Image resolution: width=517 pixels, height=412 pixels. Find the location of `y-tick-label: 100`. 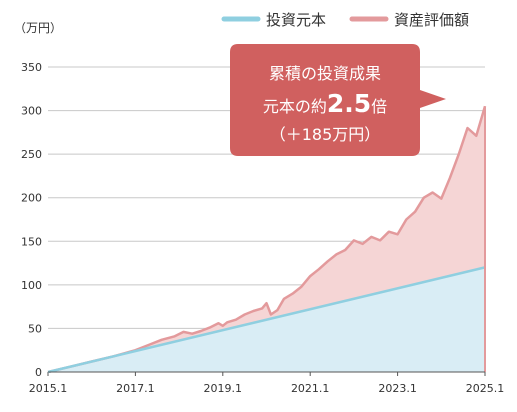

y-tick-label: 100 is located at coordinates (31, 285).